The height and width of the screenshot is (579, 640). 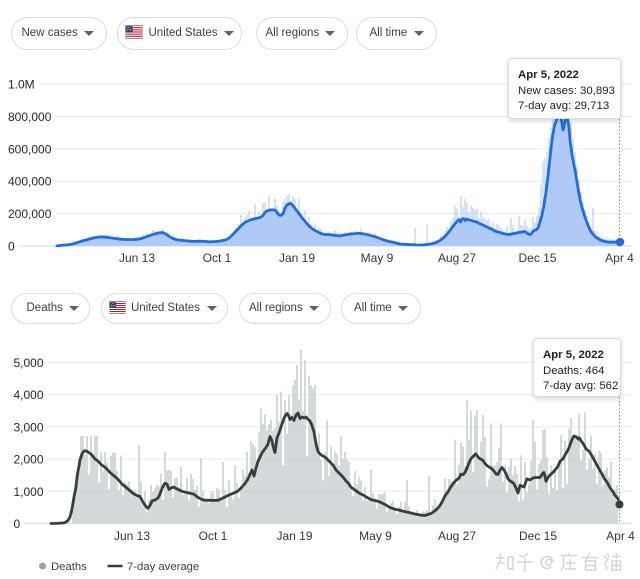 What do you see at coordinates (29, 363) in the screenshot?
I see `svg-text: 5,000` at bounding box center [29, 363].